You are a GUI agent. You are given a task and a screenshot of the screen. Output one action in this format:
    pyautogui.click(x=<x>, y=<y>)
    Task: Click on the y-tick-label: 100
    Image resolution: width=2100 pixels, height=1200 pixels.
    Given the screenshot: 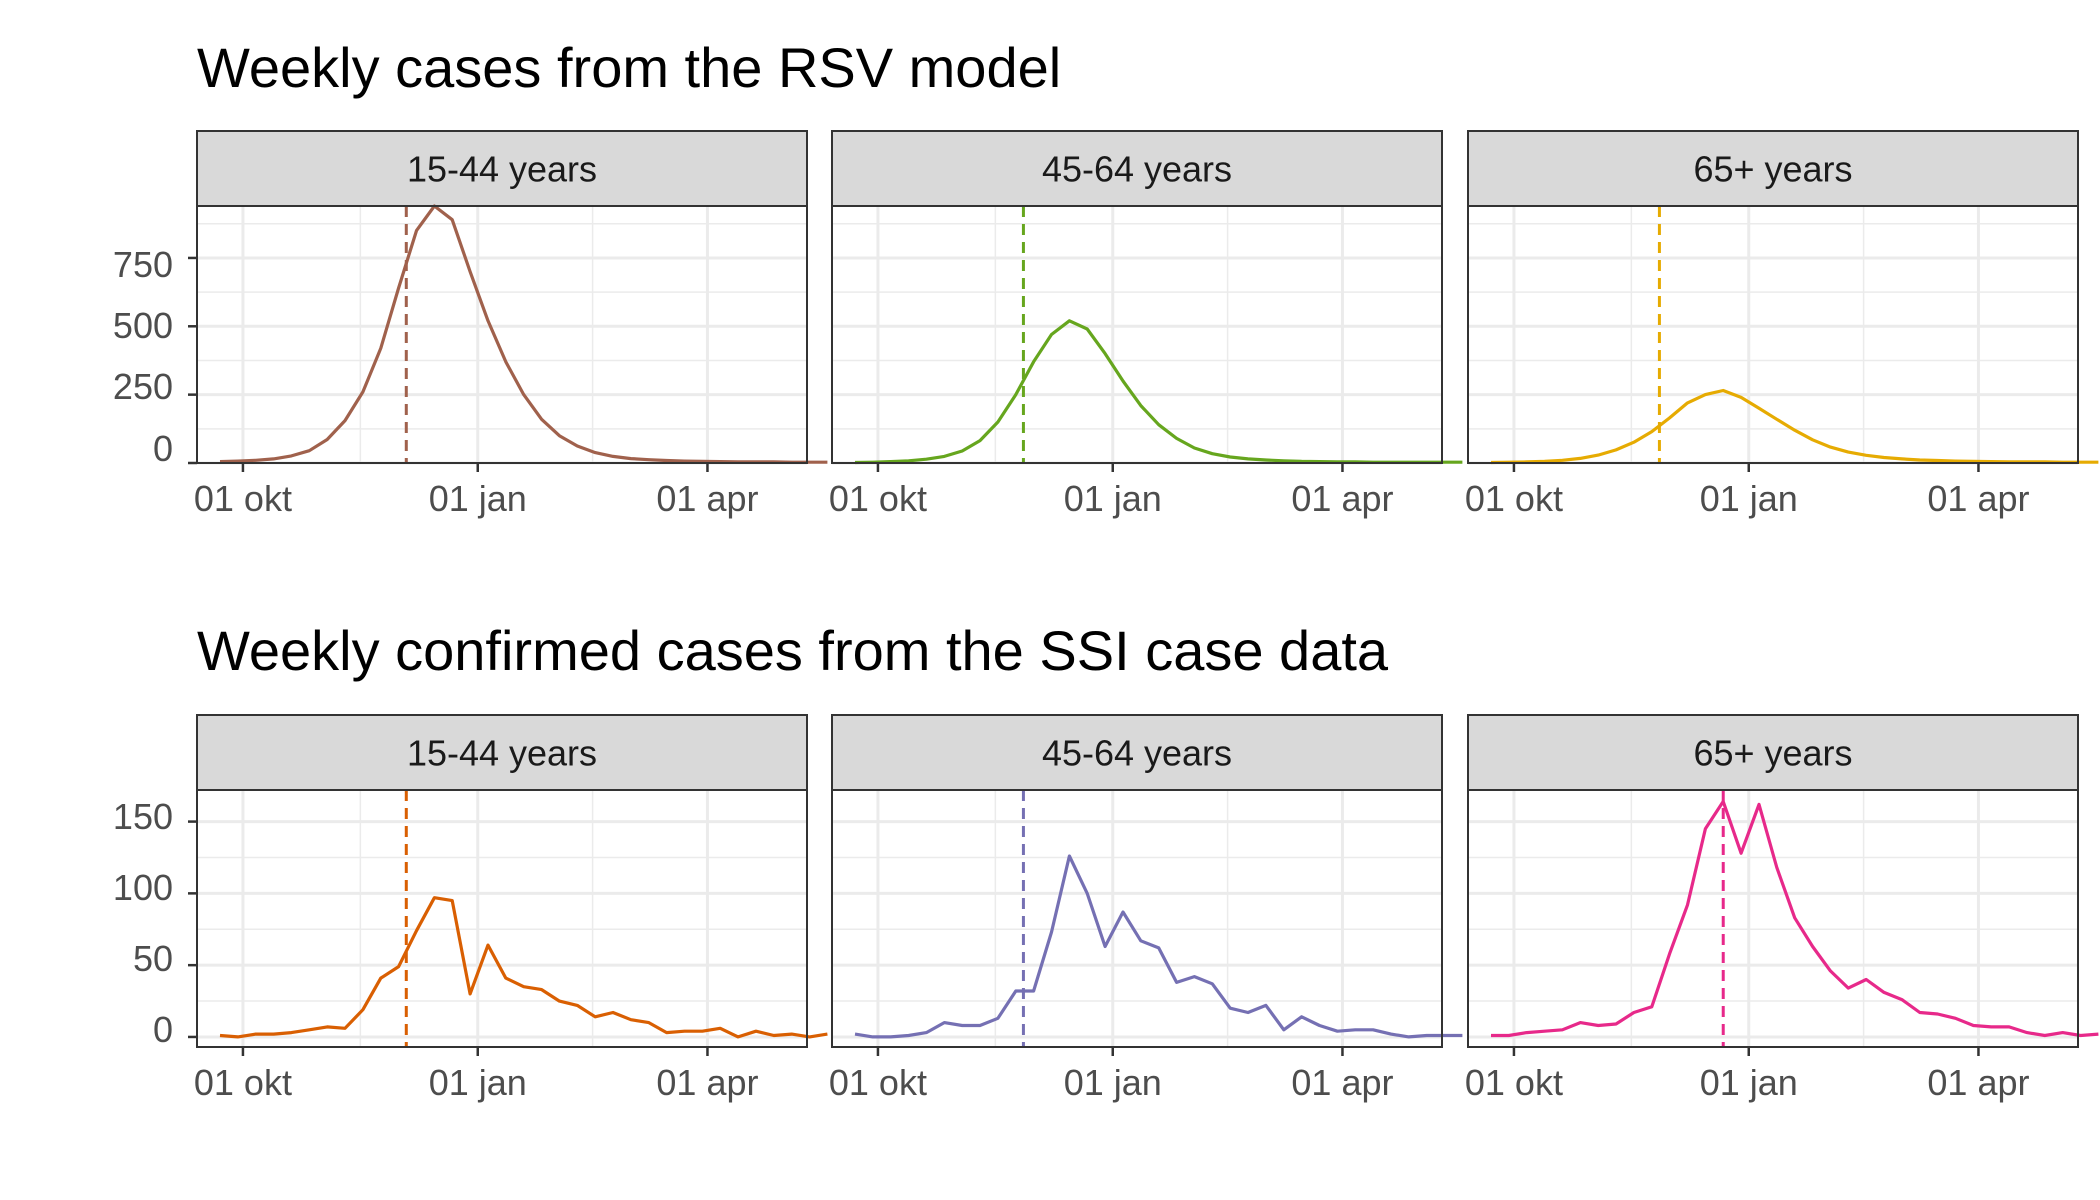 What is the action you would take?
    pyautogui.click(x=143, y=887)
    